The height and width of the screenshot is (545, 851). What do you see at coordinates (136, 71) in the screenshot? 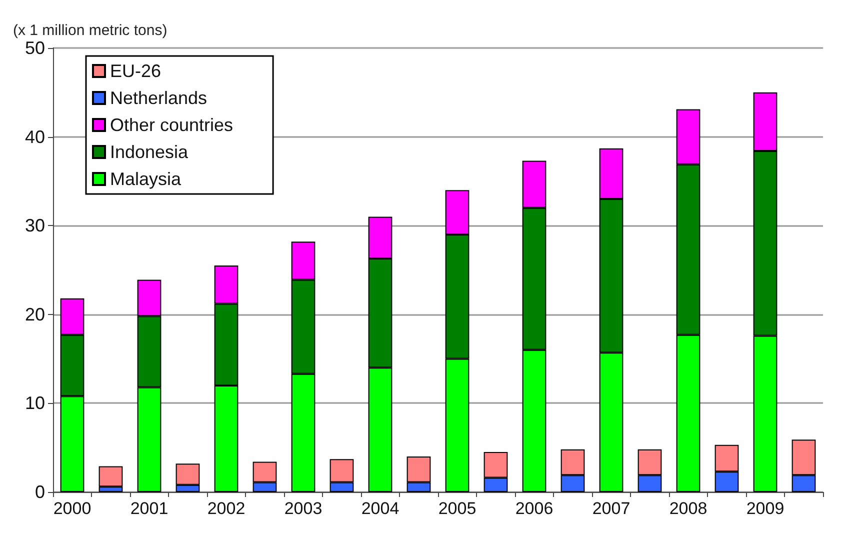
I see `legend-label: EU-26` at bounding box center [136, 71].